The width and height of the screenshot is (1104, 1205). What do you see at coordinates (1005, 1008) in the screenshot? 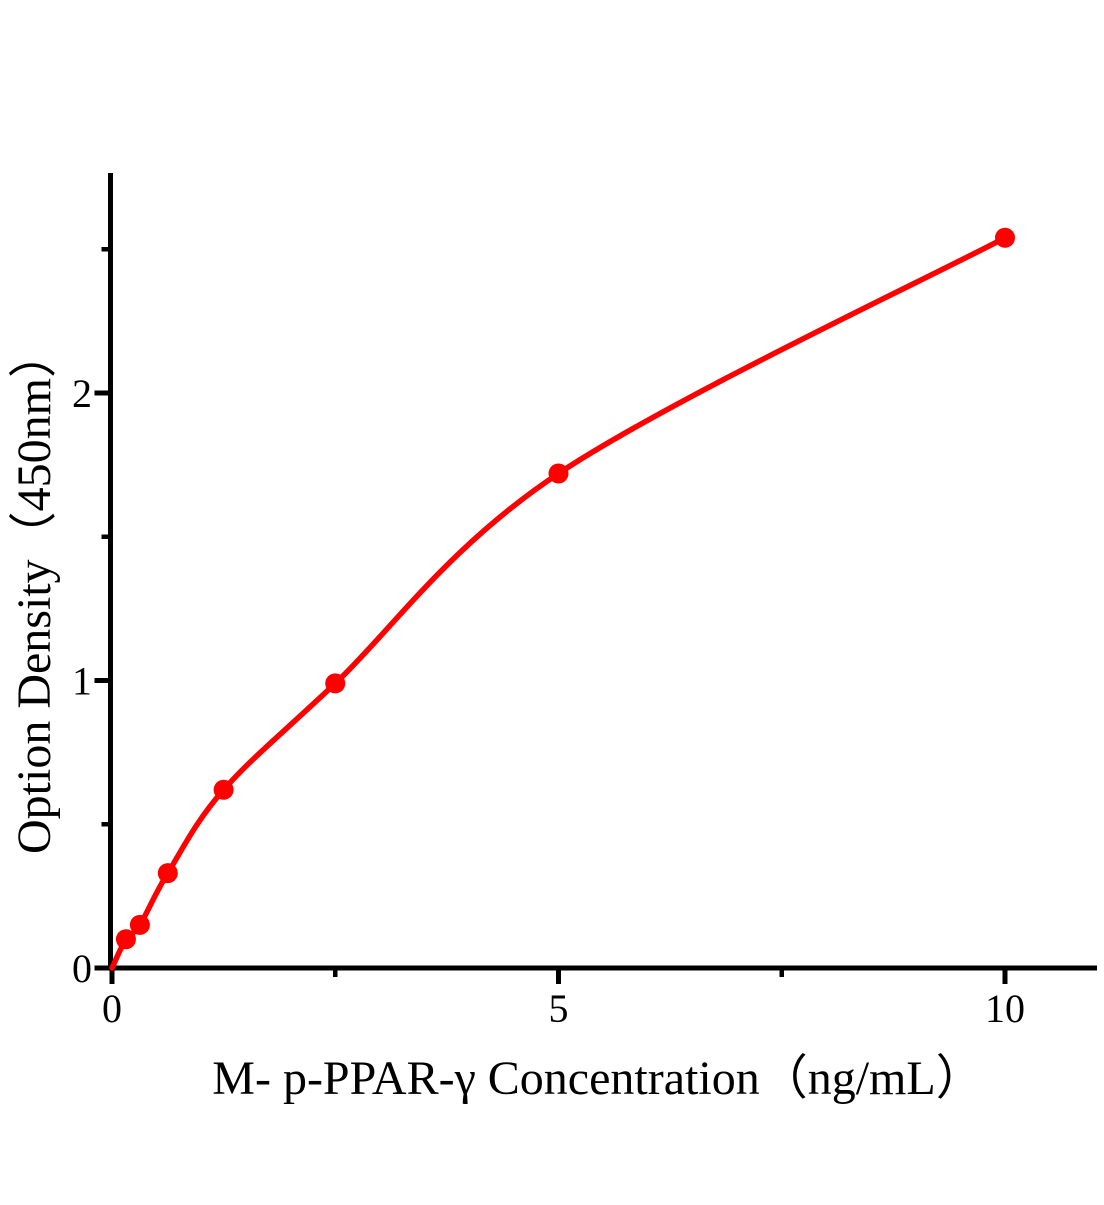
I see `x-tick-label: 10` at bounding box center [1005, 1008].